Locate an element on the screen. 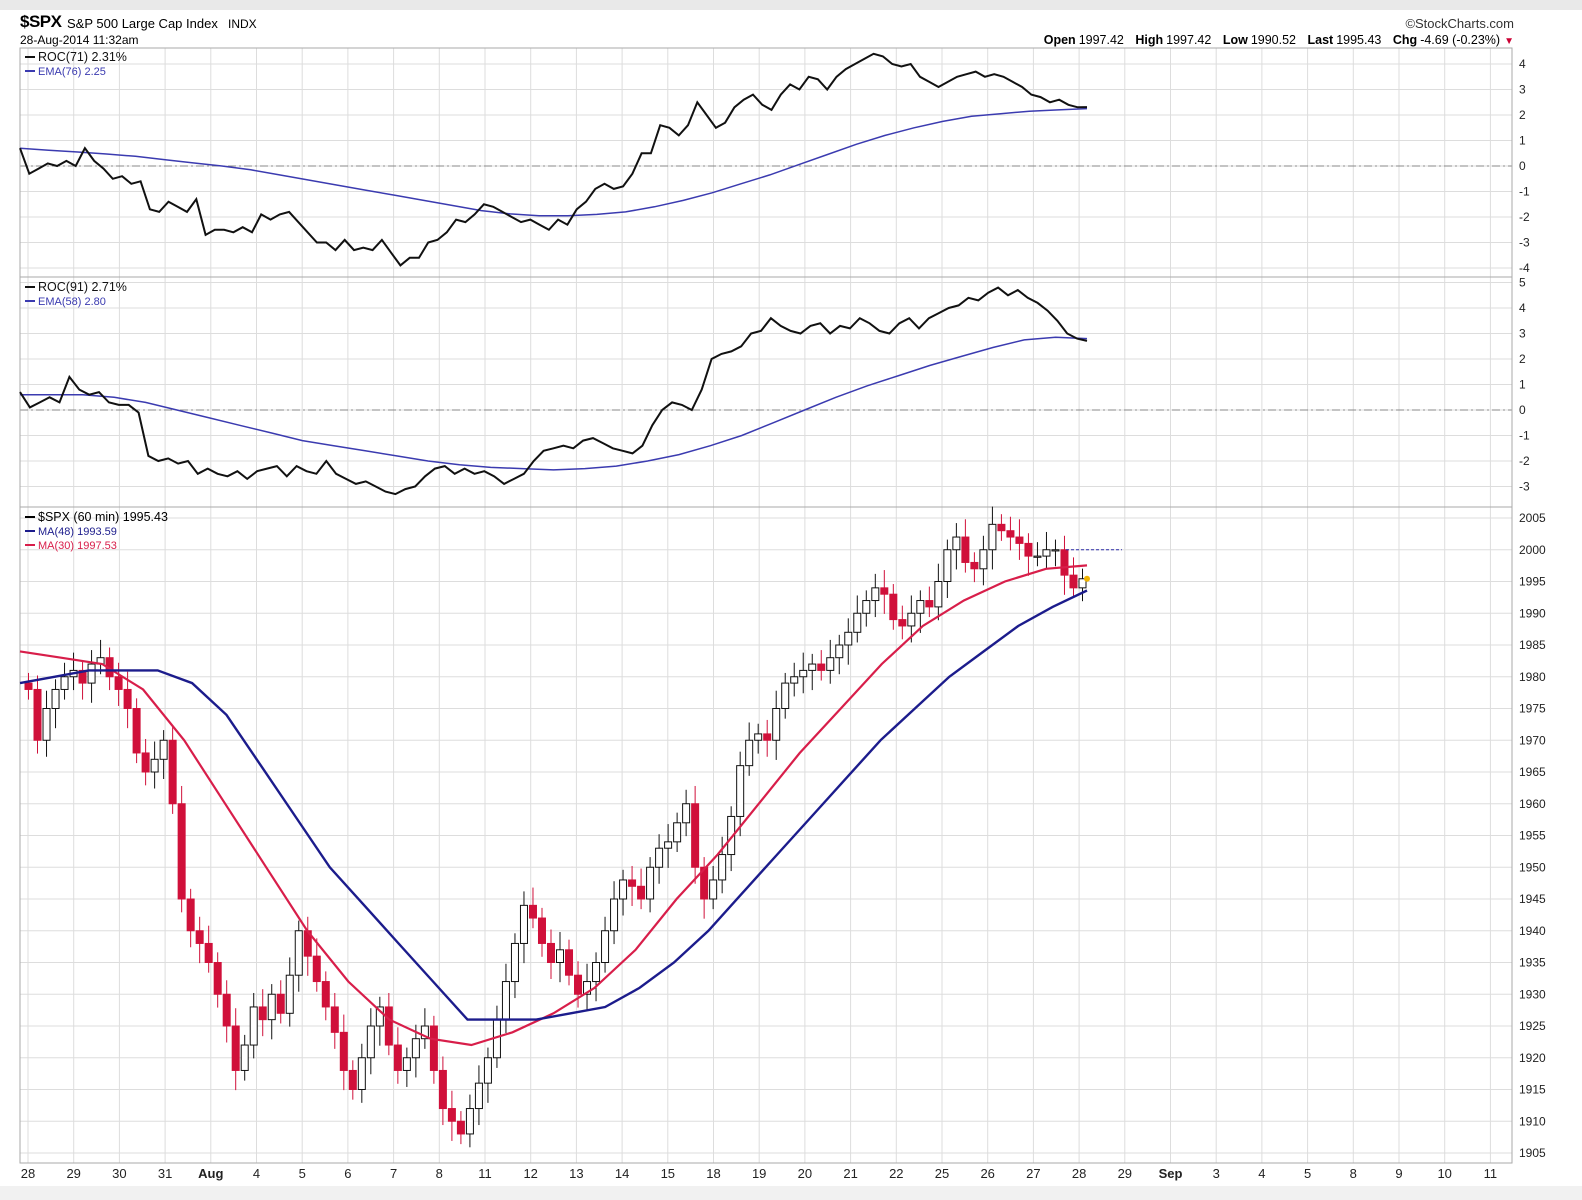  y-tick-label: 5 is located at coordinates (1522, 283).